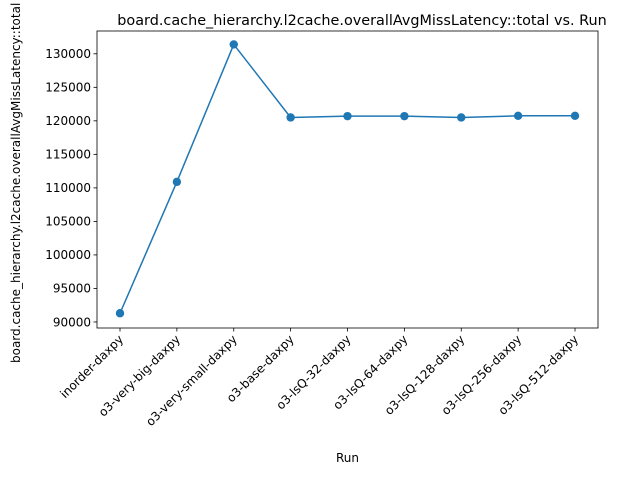 The height and width of the screenshot is (480, 640). I want to click on y-tick-label: 110000, so click(68, 188).